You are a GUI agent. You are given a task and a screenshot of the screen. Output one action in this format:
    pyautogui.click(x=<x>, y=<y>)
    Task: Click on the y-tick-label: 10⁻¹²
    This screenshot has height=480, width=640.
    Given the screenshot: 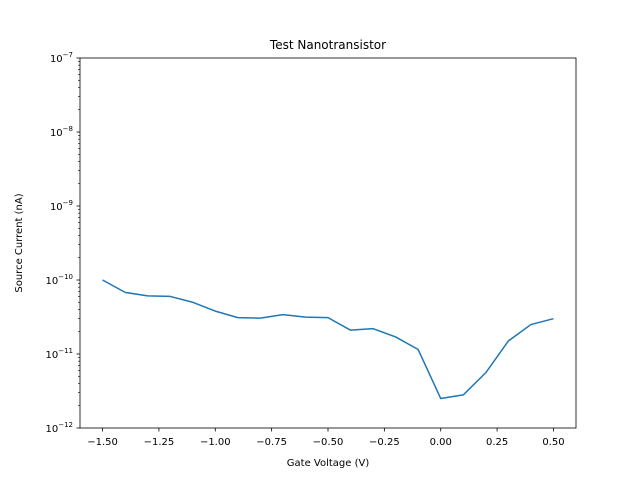 What is the action you would take?
    pyautogui.click(x=59, y=428)
    